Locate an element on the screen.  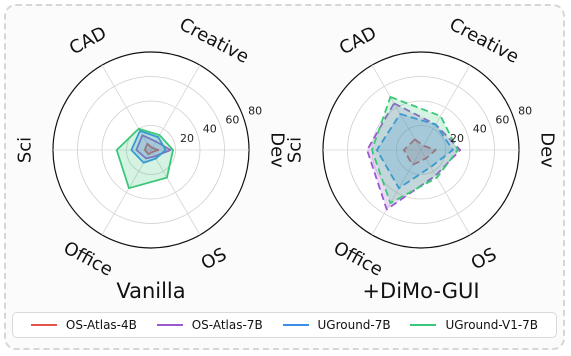
legend-label: UGround-7B is located at coordinates (354, 325).